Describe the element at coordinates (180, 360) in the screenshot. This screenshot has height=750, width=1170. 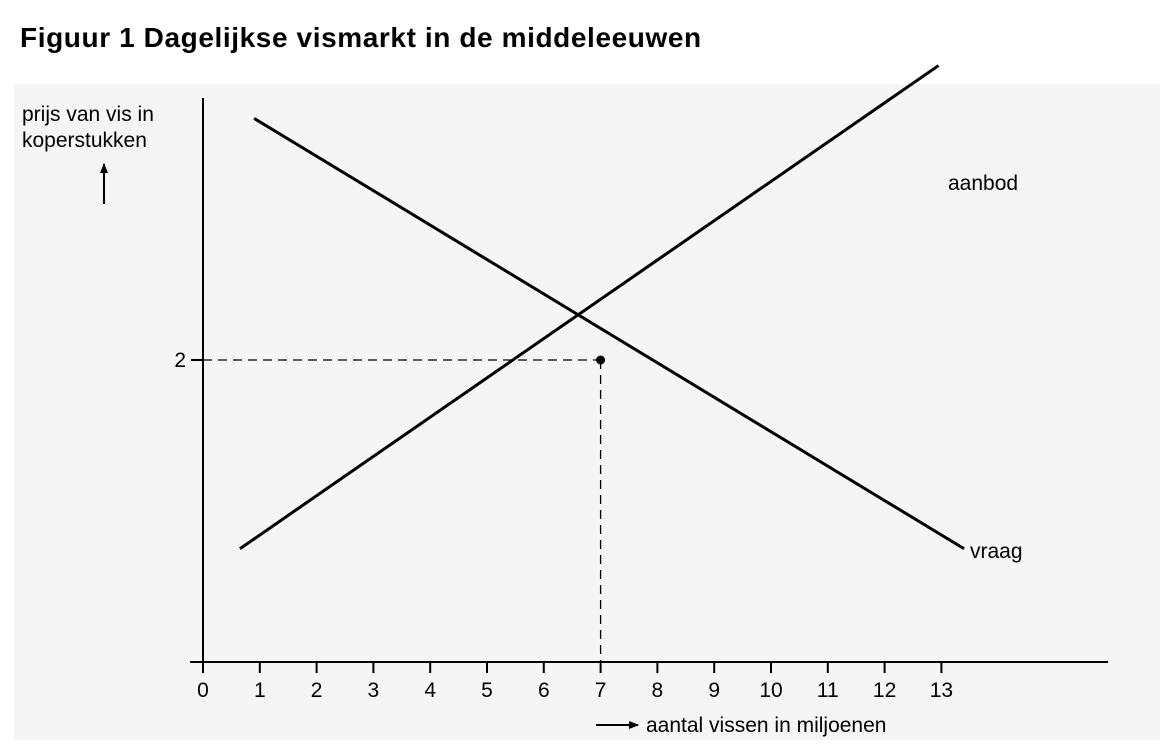
I see `y-tick-label: 2` at that location.